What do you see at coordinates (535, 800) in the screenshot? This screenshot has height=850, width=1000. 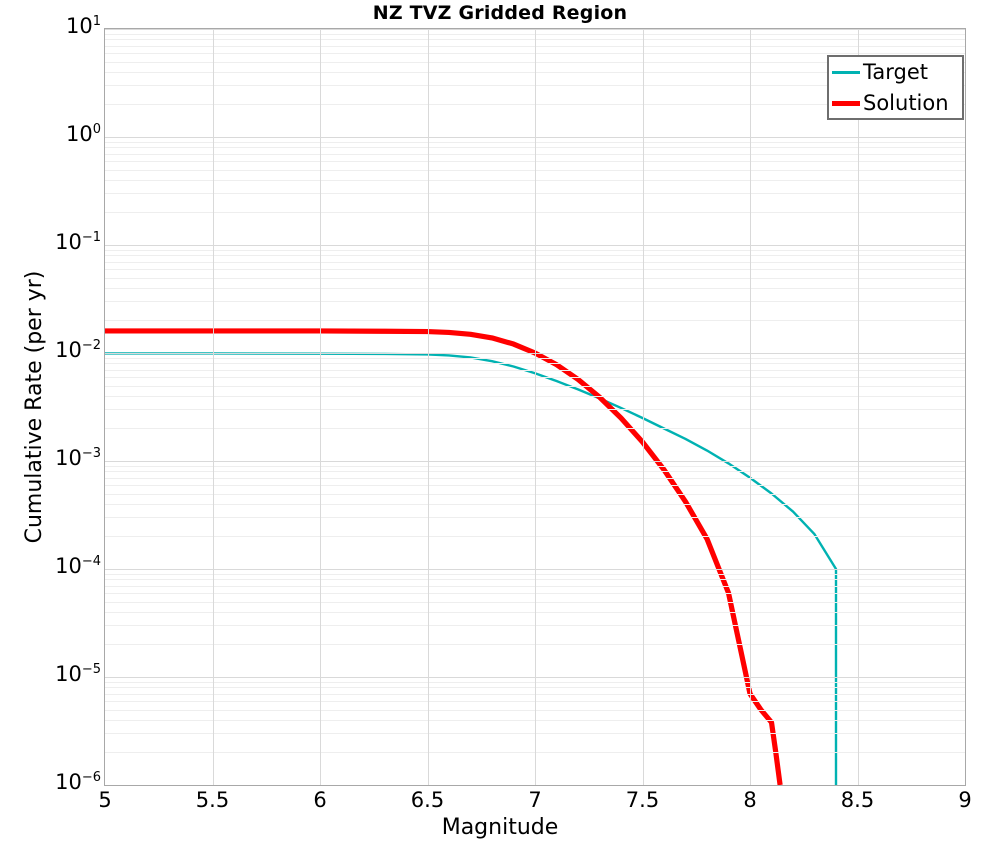 I see `x-tick-label: 7` at bounding box center [535, 800].